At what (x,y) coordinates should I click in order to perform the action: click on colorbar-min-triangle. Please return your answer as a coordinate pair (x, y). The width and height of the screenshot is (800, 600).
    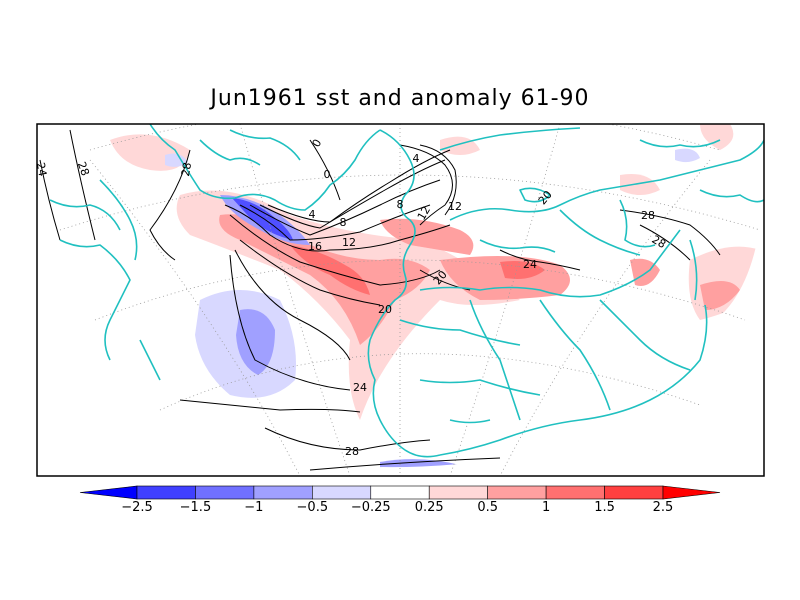
    Looking at the image, I should click on (108, 492).